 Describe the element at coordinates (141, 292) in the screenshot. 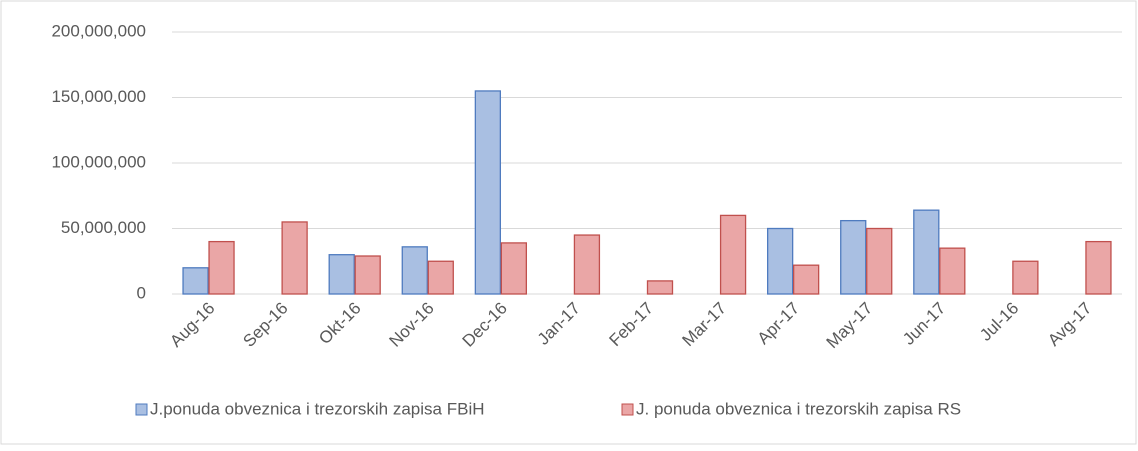

I see `y-tick-label: 0` at that location.